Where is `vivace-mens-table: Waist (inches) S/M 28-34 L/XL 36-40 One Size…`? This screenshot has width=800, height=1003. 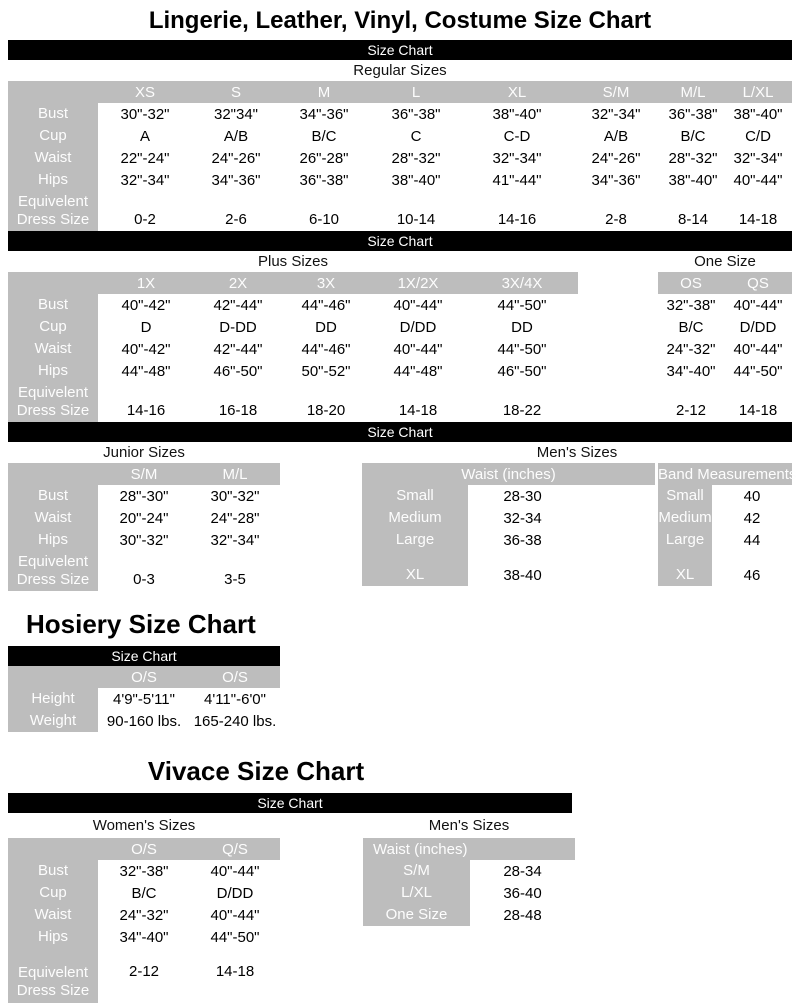
vivace-mens-table: Waist (inches) S/M 28-34 L/XL 36-40 One Size… is located at coordinates (469, 882).